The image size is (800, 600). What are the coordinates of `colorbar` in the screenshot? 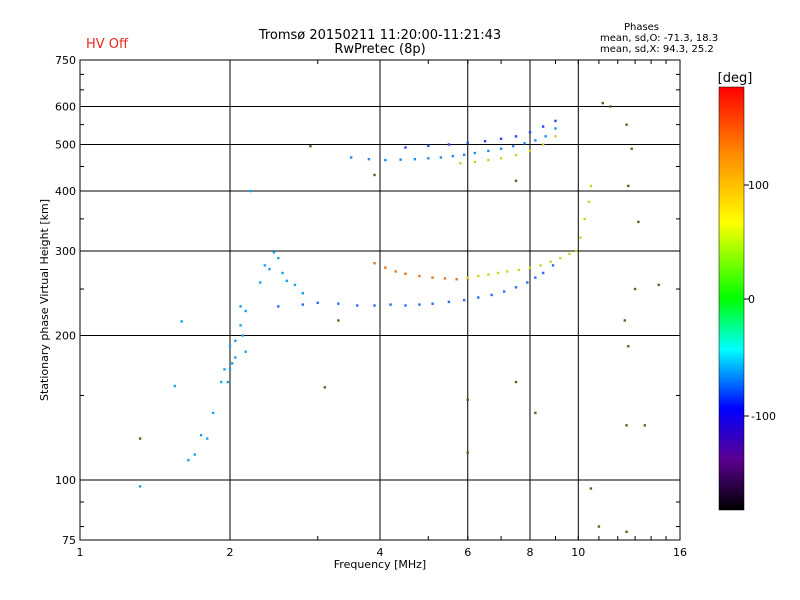 It's located at (731, 298).